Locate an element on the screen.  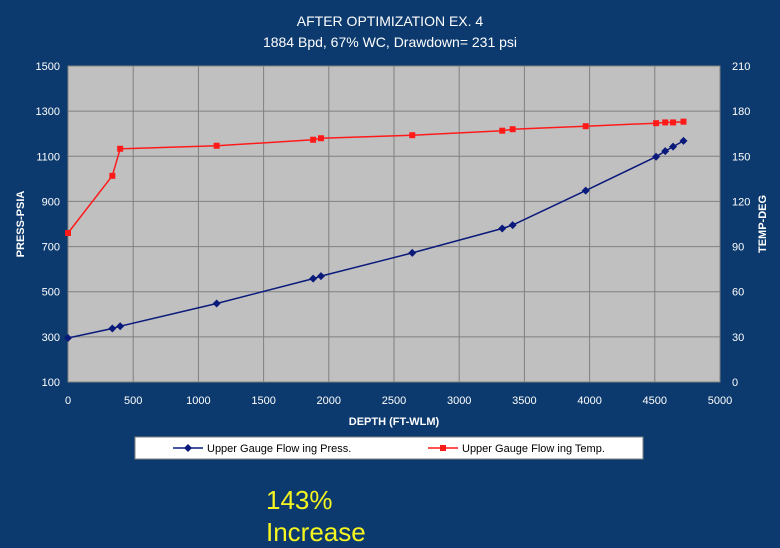
y2-tick-label: 120 is located at coordinates (741, 202).